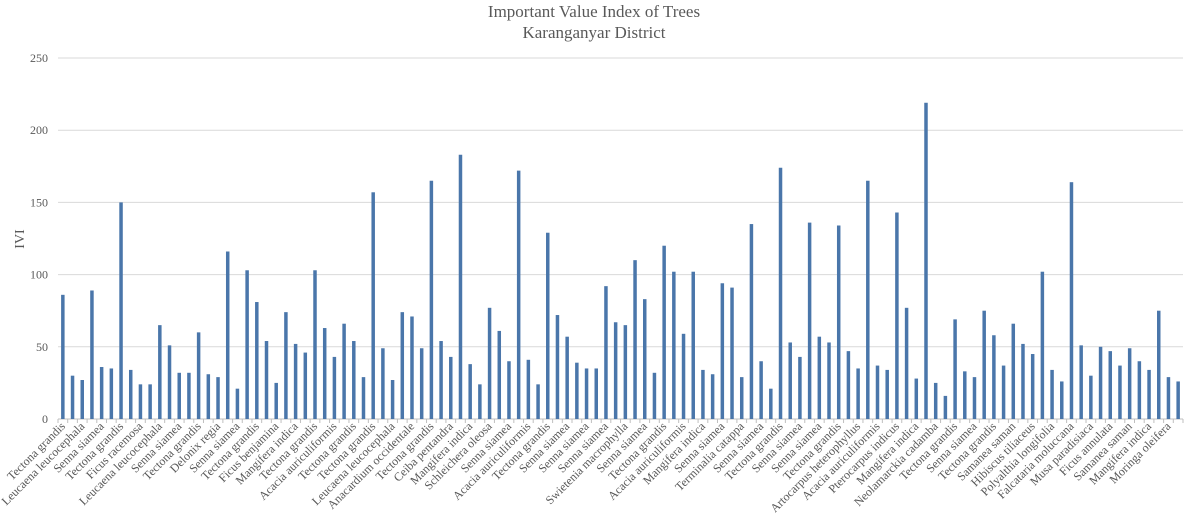 The height and width of the screenshot is (522, 1188). Describe the element at coordinates (20, 239) in the screenshot. I see `y-axis-title: IVI` at that location.